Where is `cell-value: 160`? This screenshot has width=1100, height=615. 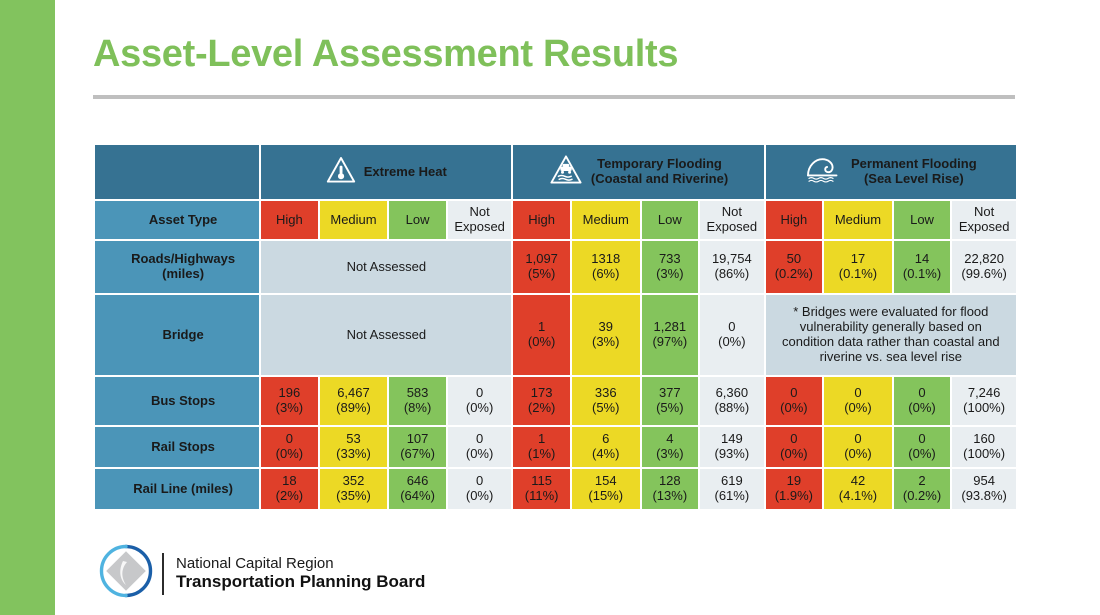
cell-value: 160 is located at coordinates (984, 439).